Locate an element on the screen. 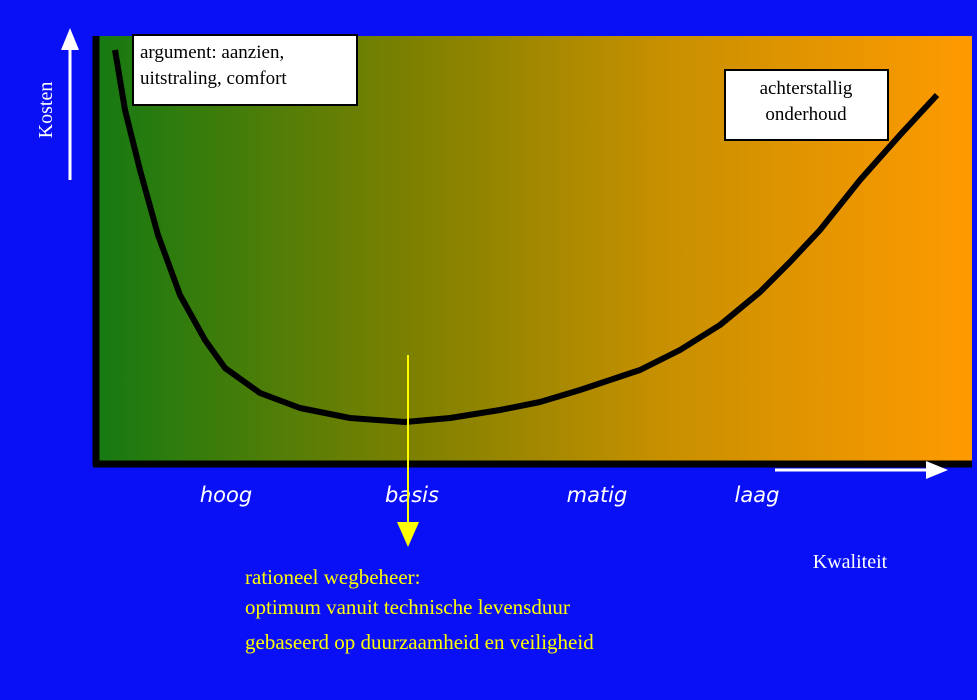  annotation-text: onderhoud is located at coordinates (806, 114).